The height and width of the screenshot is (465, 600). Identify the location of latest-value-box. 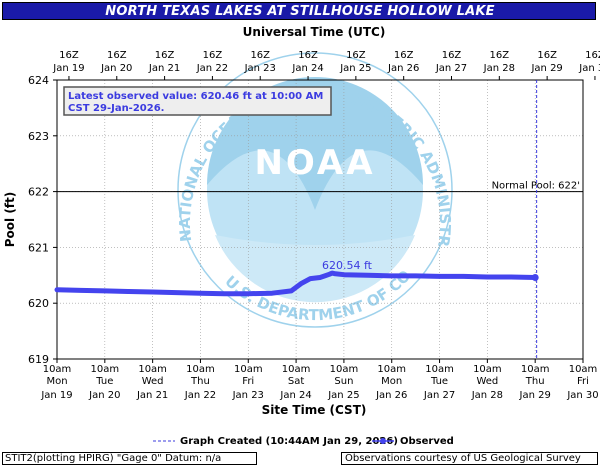
(197, 101).